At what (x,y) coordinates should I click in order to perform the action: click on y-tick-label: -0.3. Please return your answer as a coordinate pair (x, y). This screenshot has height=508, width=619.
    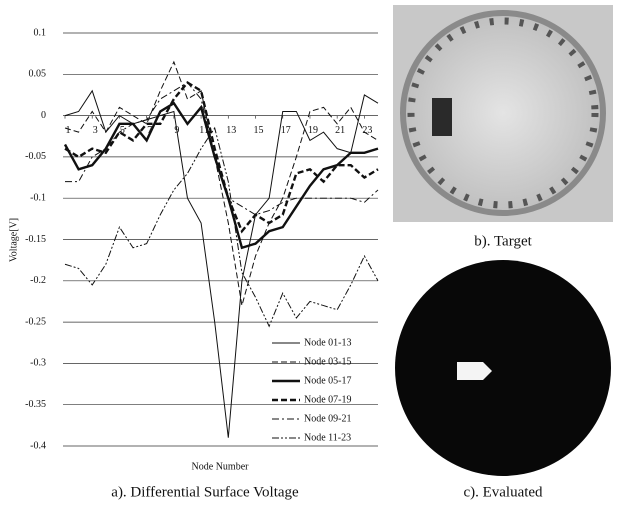
    Looking at the image, I should click on (38, 363).